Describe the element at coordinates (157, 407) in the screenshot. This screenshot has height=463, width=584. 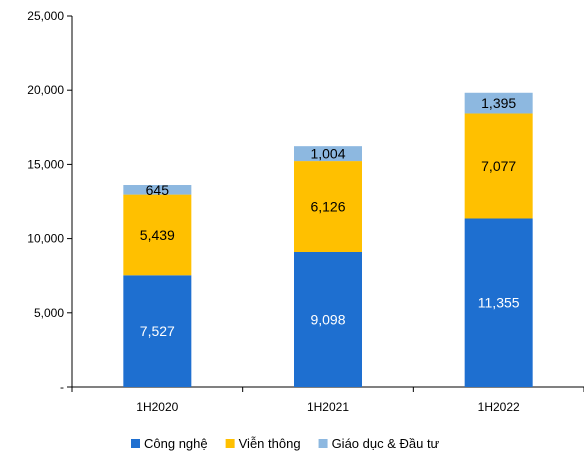
I see `x-tick-label: 1H2020` at that location.